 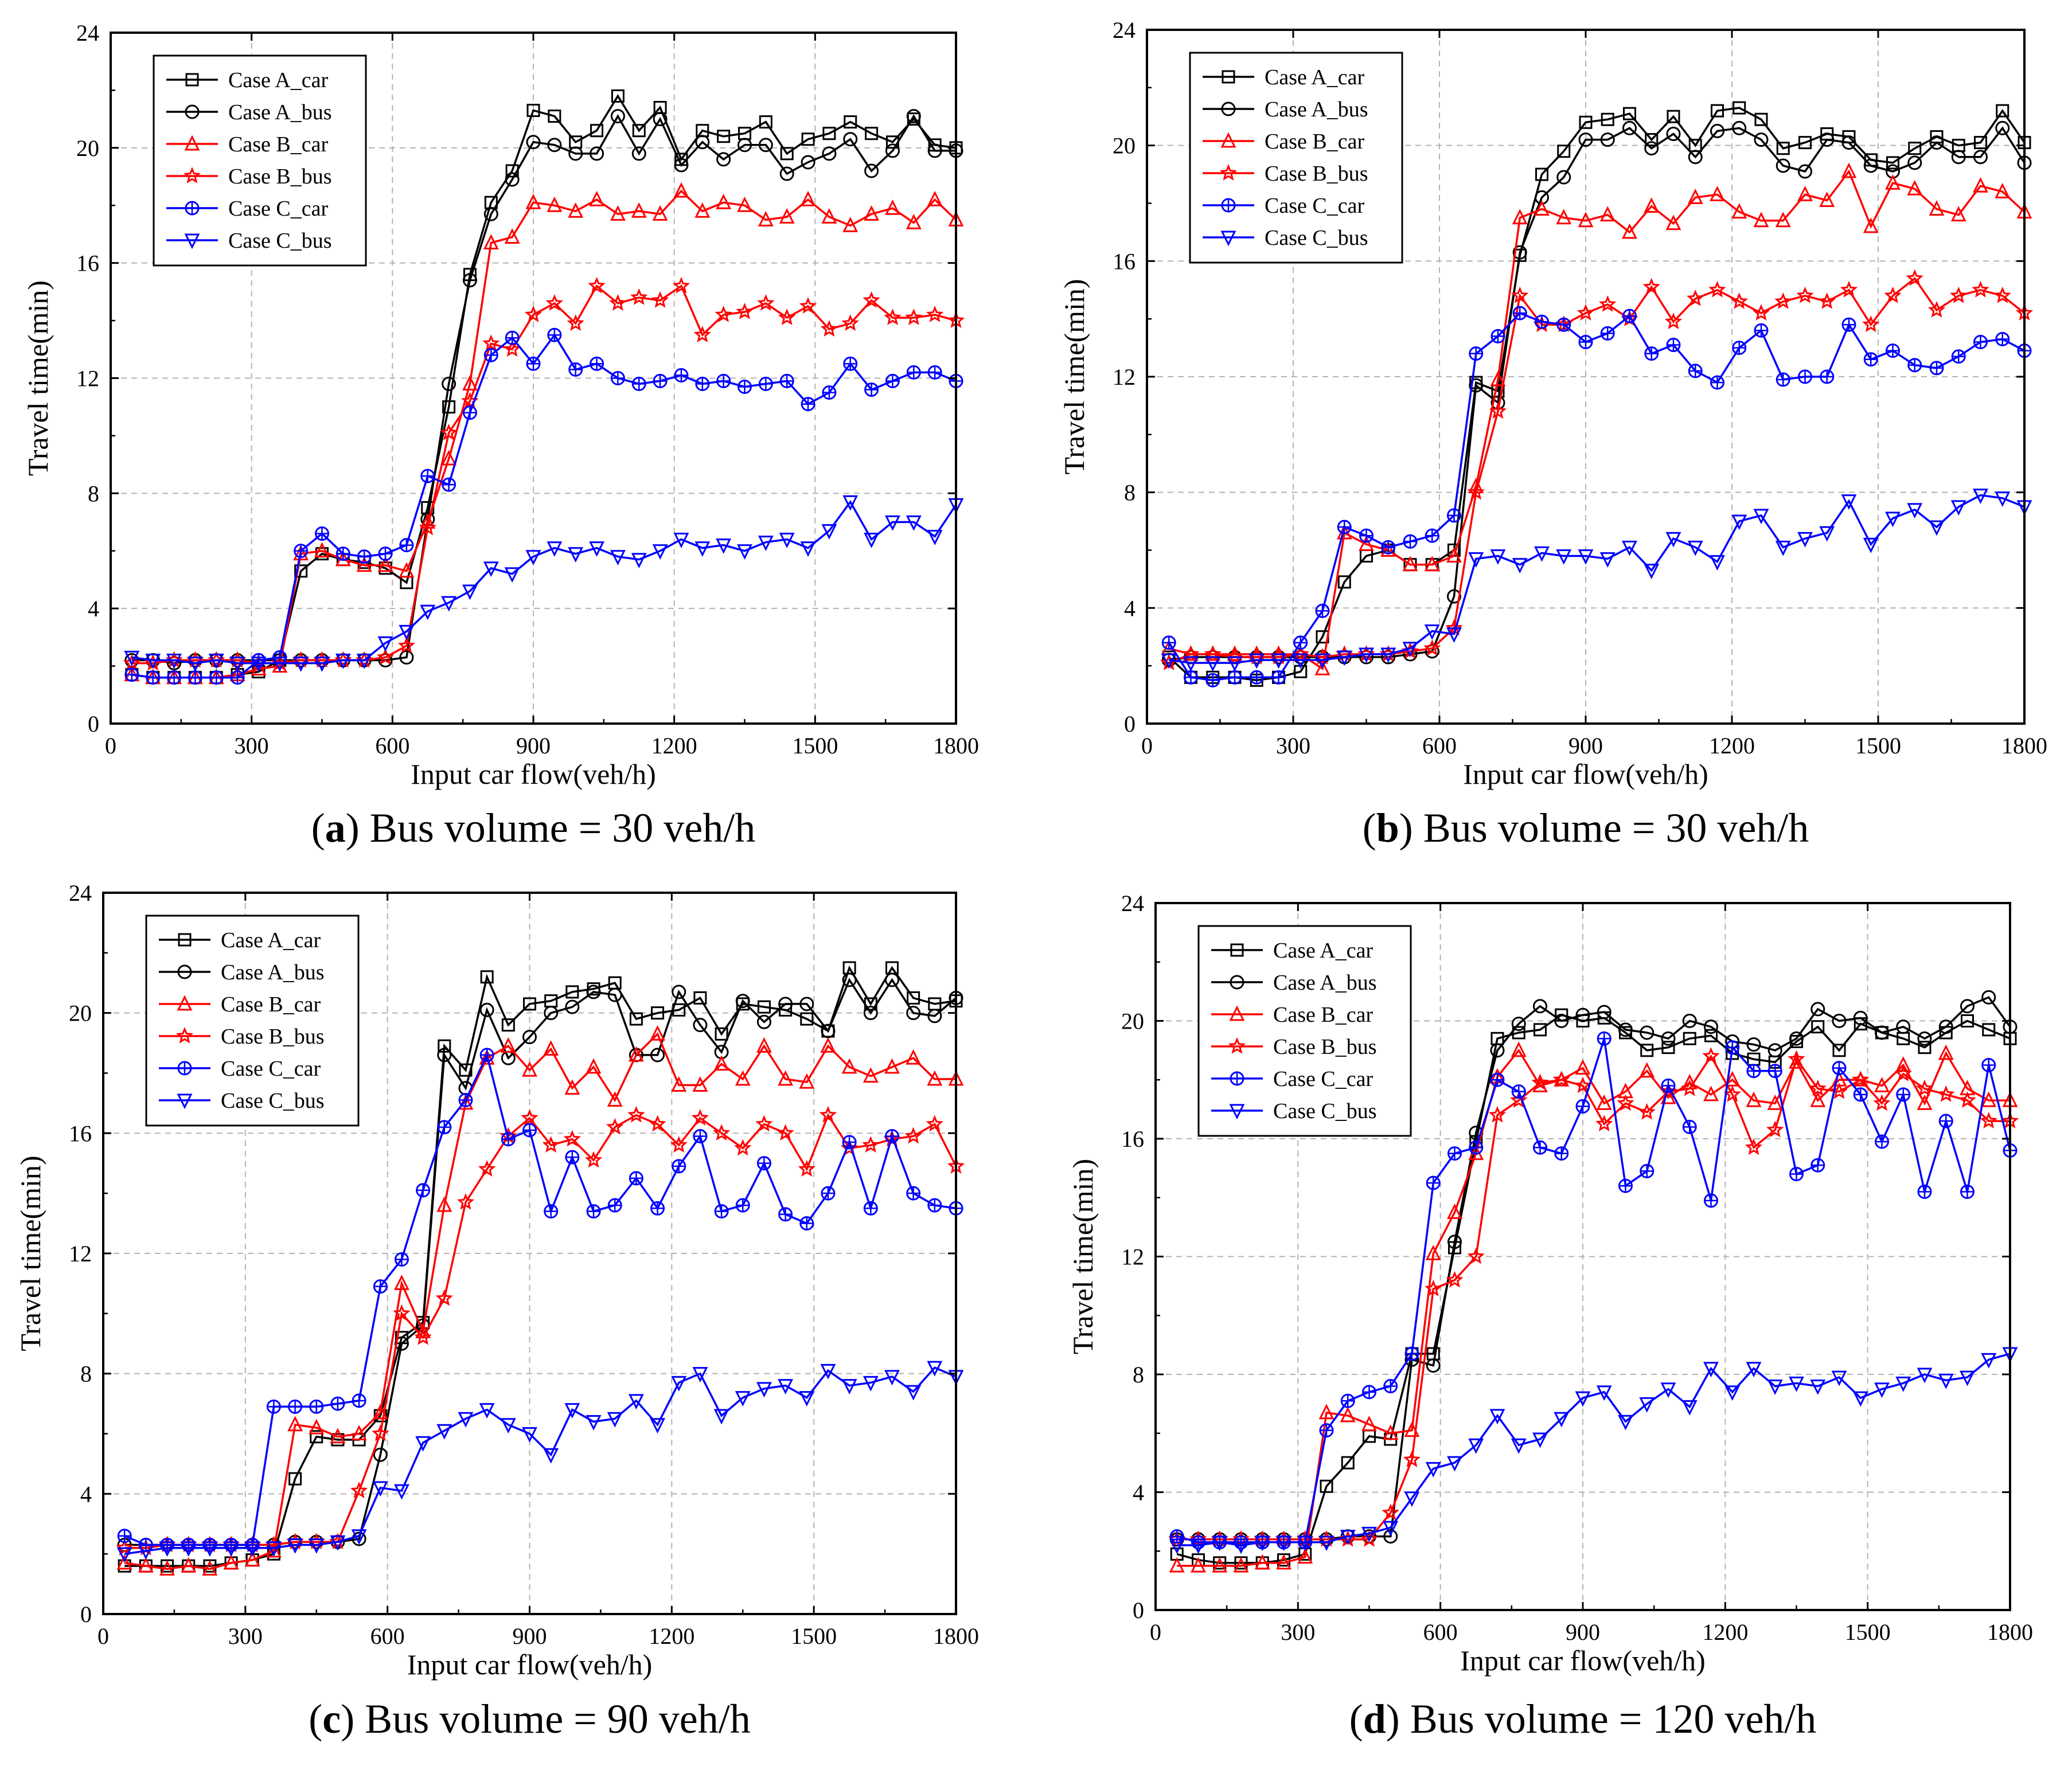 I want to click on legend-box, so click(x=253, y=1021).